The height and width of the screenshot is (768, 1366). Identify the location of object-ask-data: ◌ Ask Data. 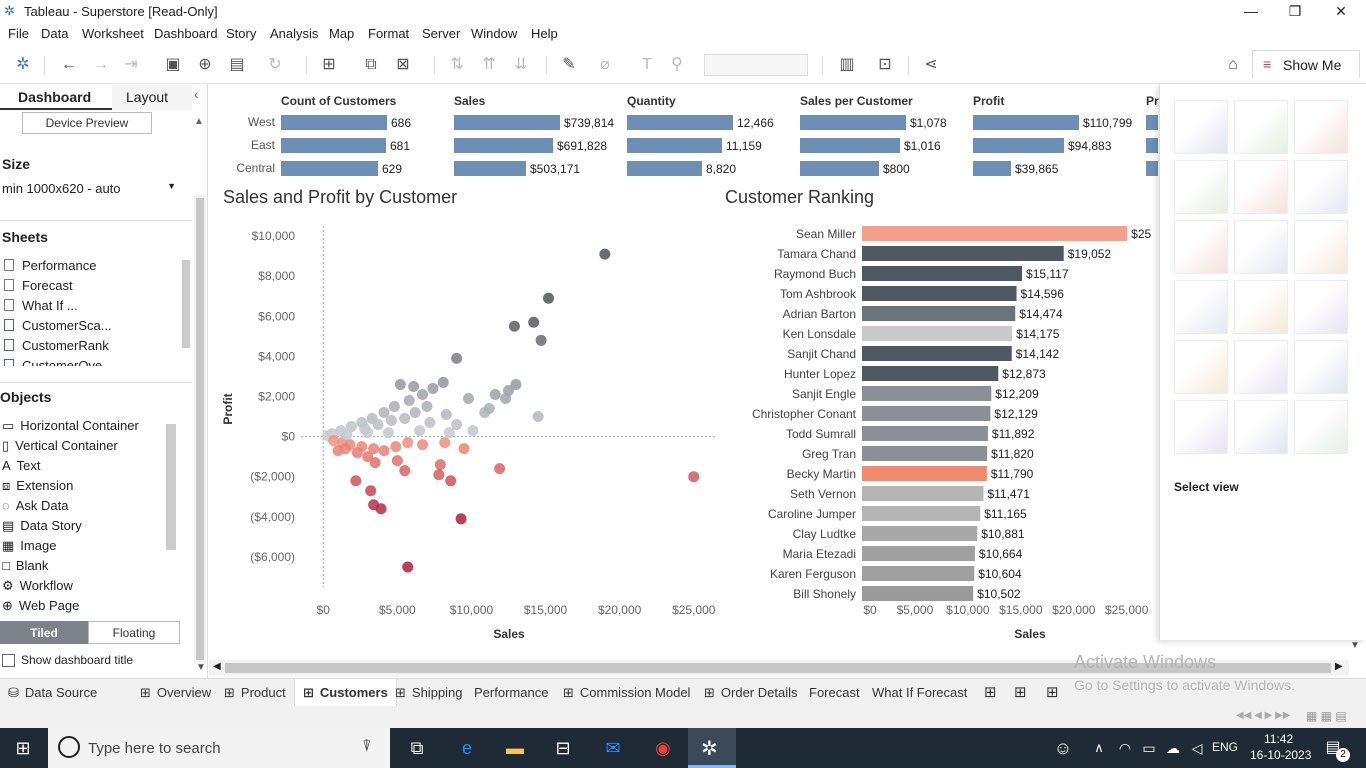
(35, 505).